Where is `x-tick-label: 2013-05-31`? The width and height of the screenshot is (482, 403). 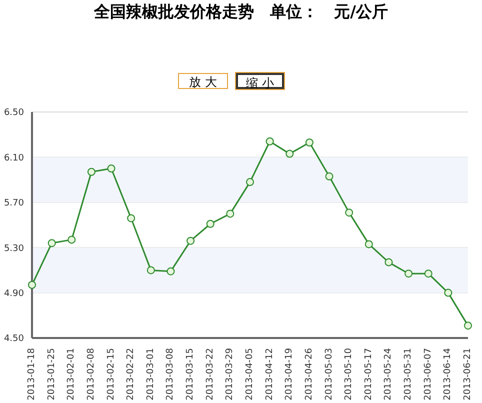 x-tick-label: 2013-05-31 is located at coordinates (409, 374).